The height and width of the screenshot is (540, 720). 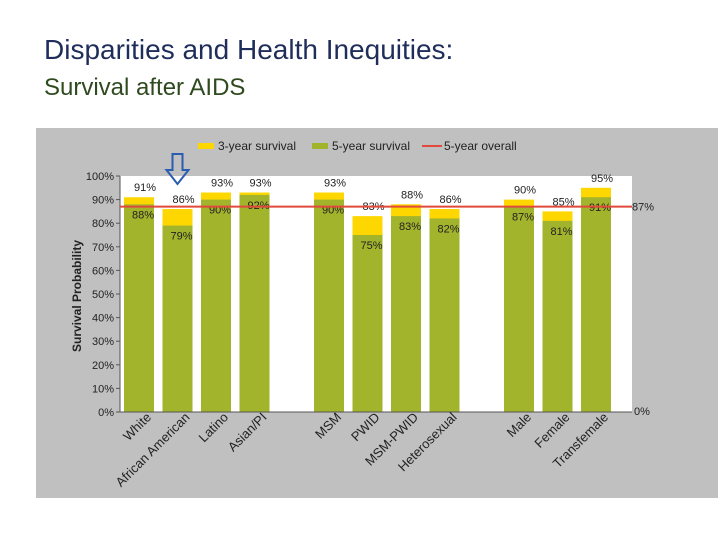 I want to click on legend-swatch-3yr, so click(x=206, y=146).